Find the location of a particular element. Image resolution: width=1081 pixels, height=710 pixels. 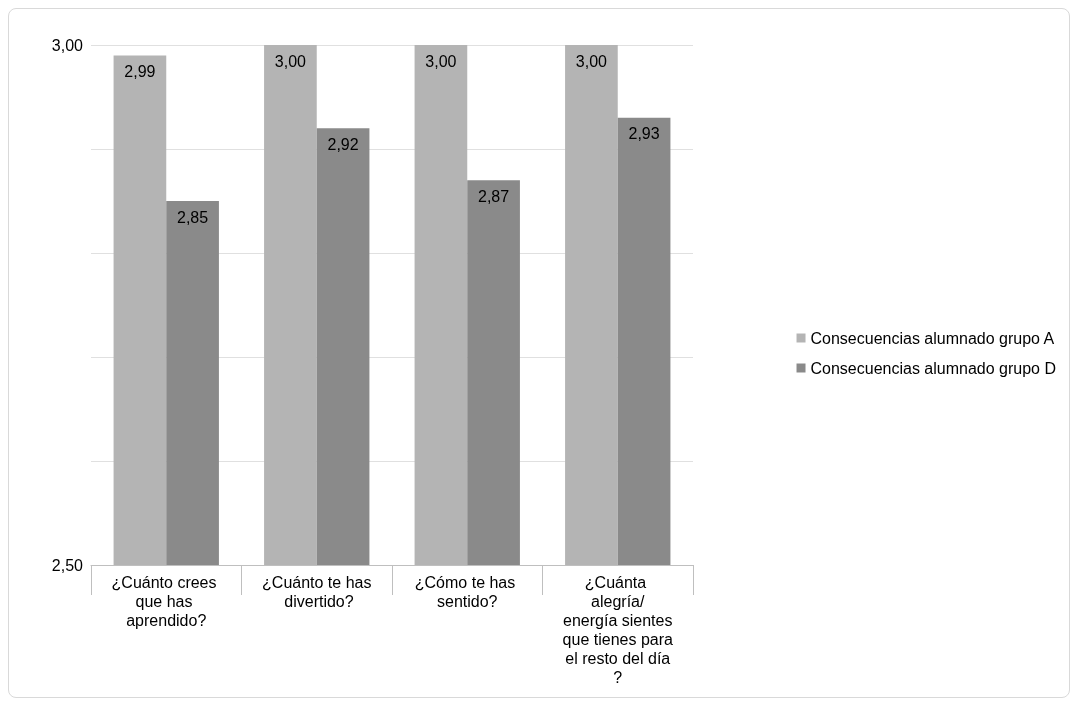

data-label: 2,87 is located at coordinates (494, 196).